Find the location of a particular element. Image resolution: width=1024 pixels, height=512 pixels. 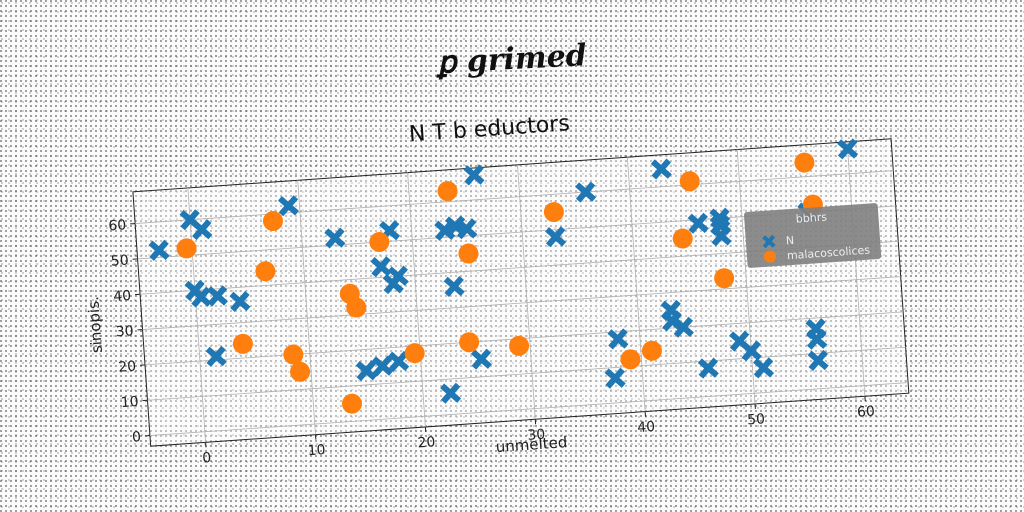

x-axis-label: unmelted is located at coordinates (531, 444).